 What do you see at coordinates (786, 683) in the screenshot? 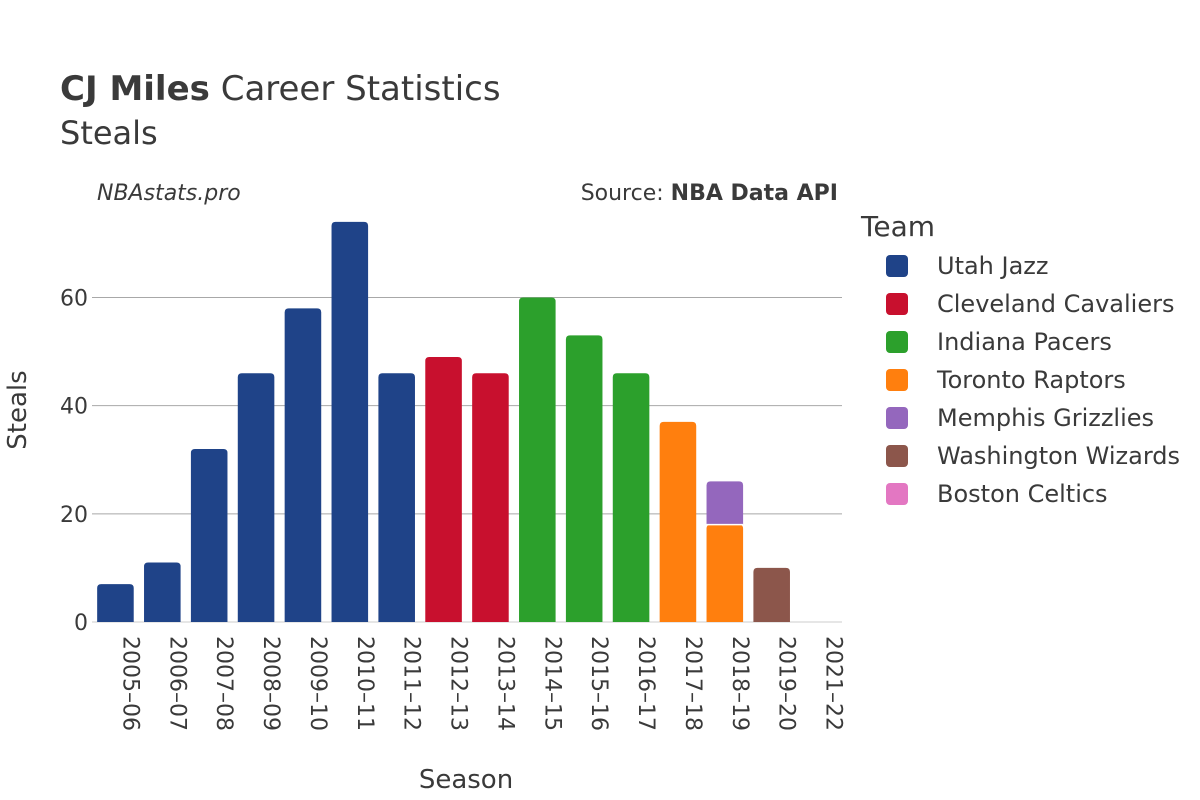
I see `x-tick-label: 2019–20` at bounding box center [786, 683].